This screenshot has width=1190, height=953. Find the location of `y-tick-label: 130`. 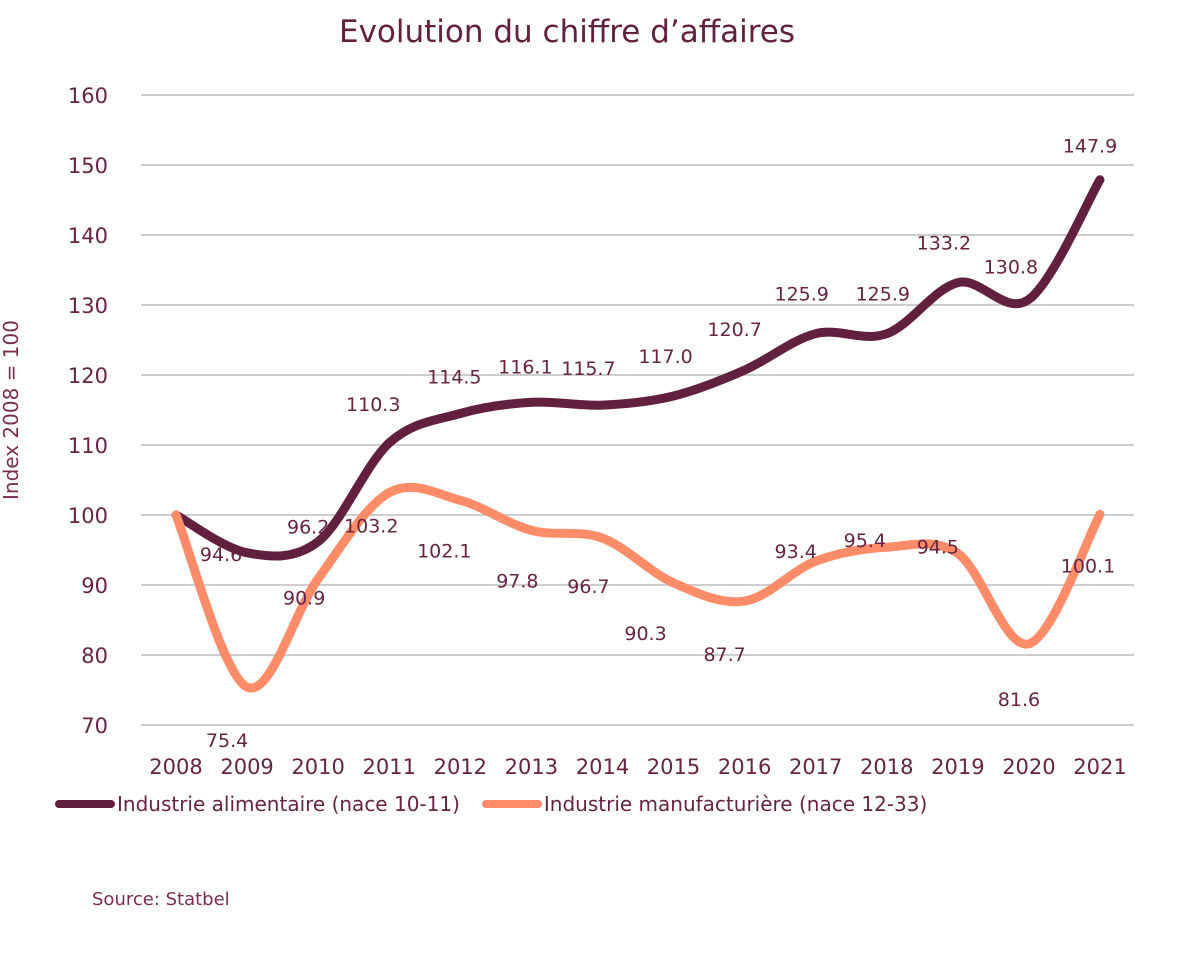

y-tick-label: 130 is located at coordinates (88, 306).